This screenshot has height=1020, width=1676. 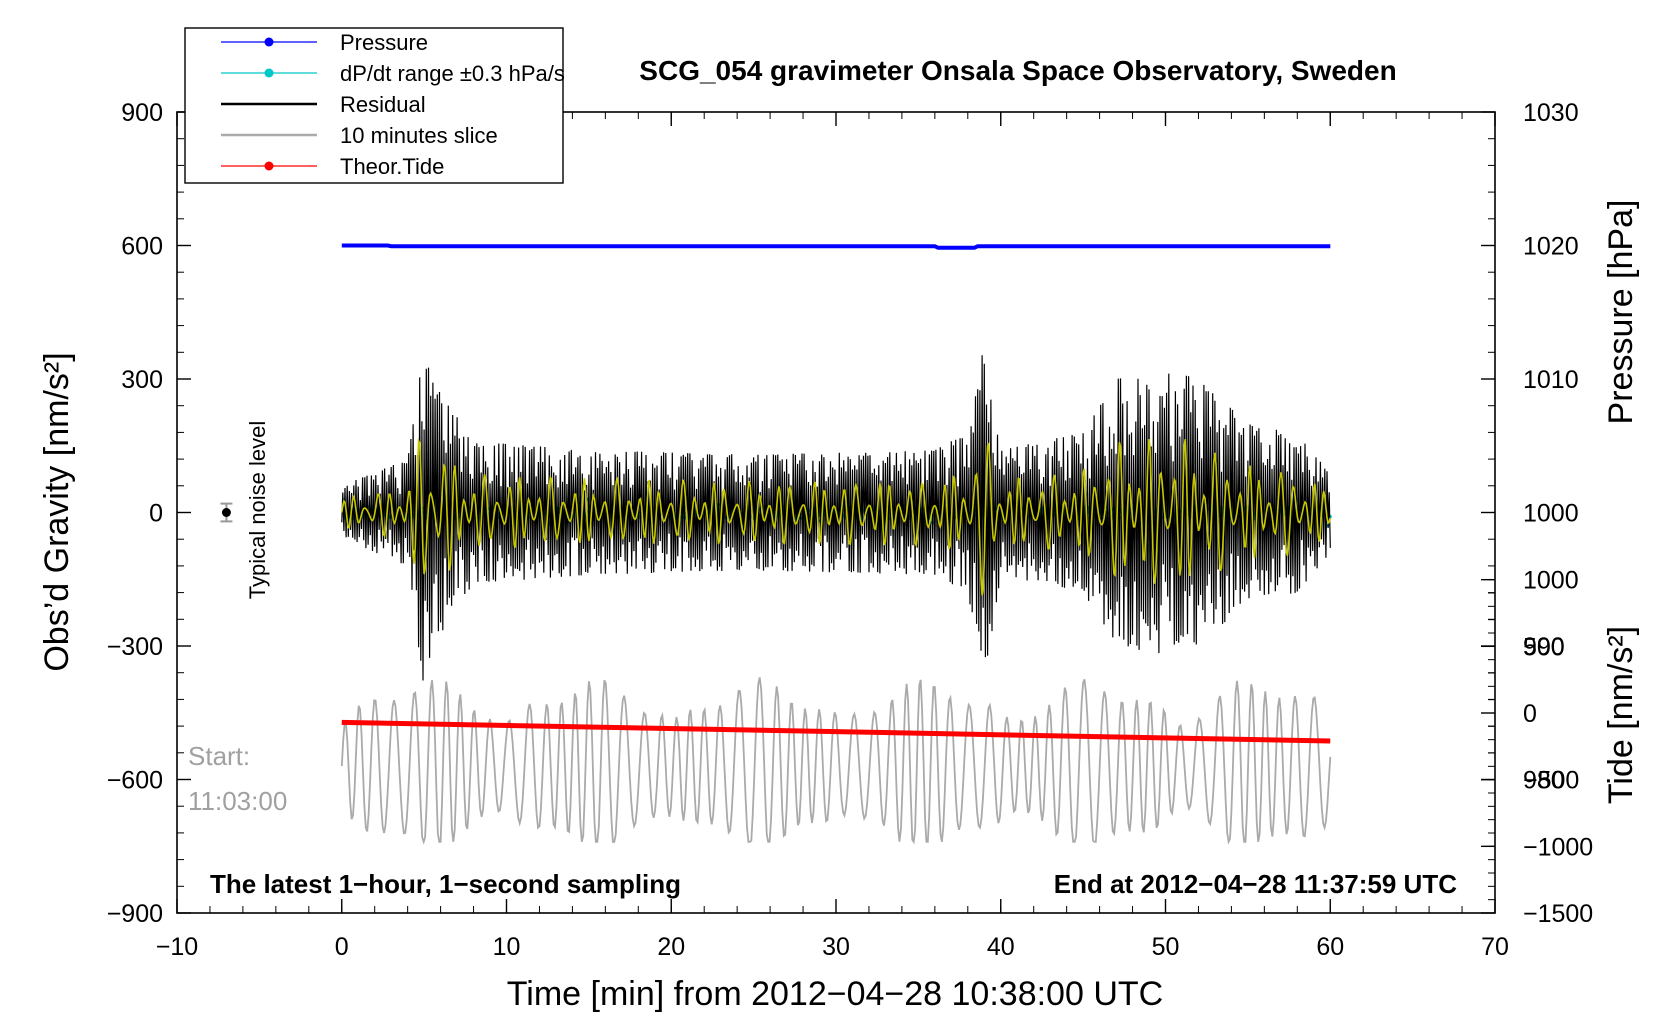 I want to click on legend-label: Residual, so click(x=383, y=104).